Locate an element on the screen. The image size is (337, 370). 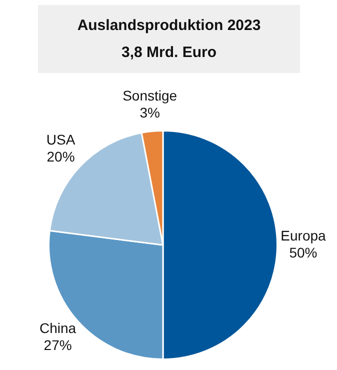
slice-label: USA is located at coordinates (61, 139).